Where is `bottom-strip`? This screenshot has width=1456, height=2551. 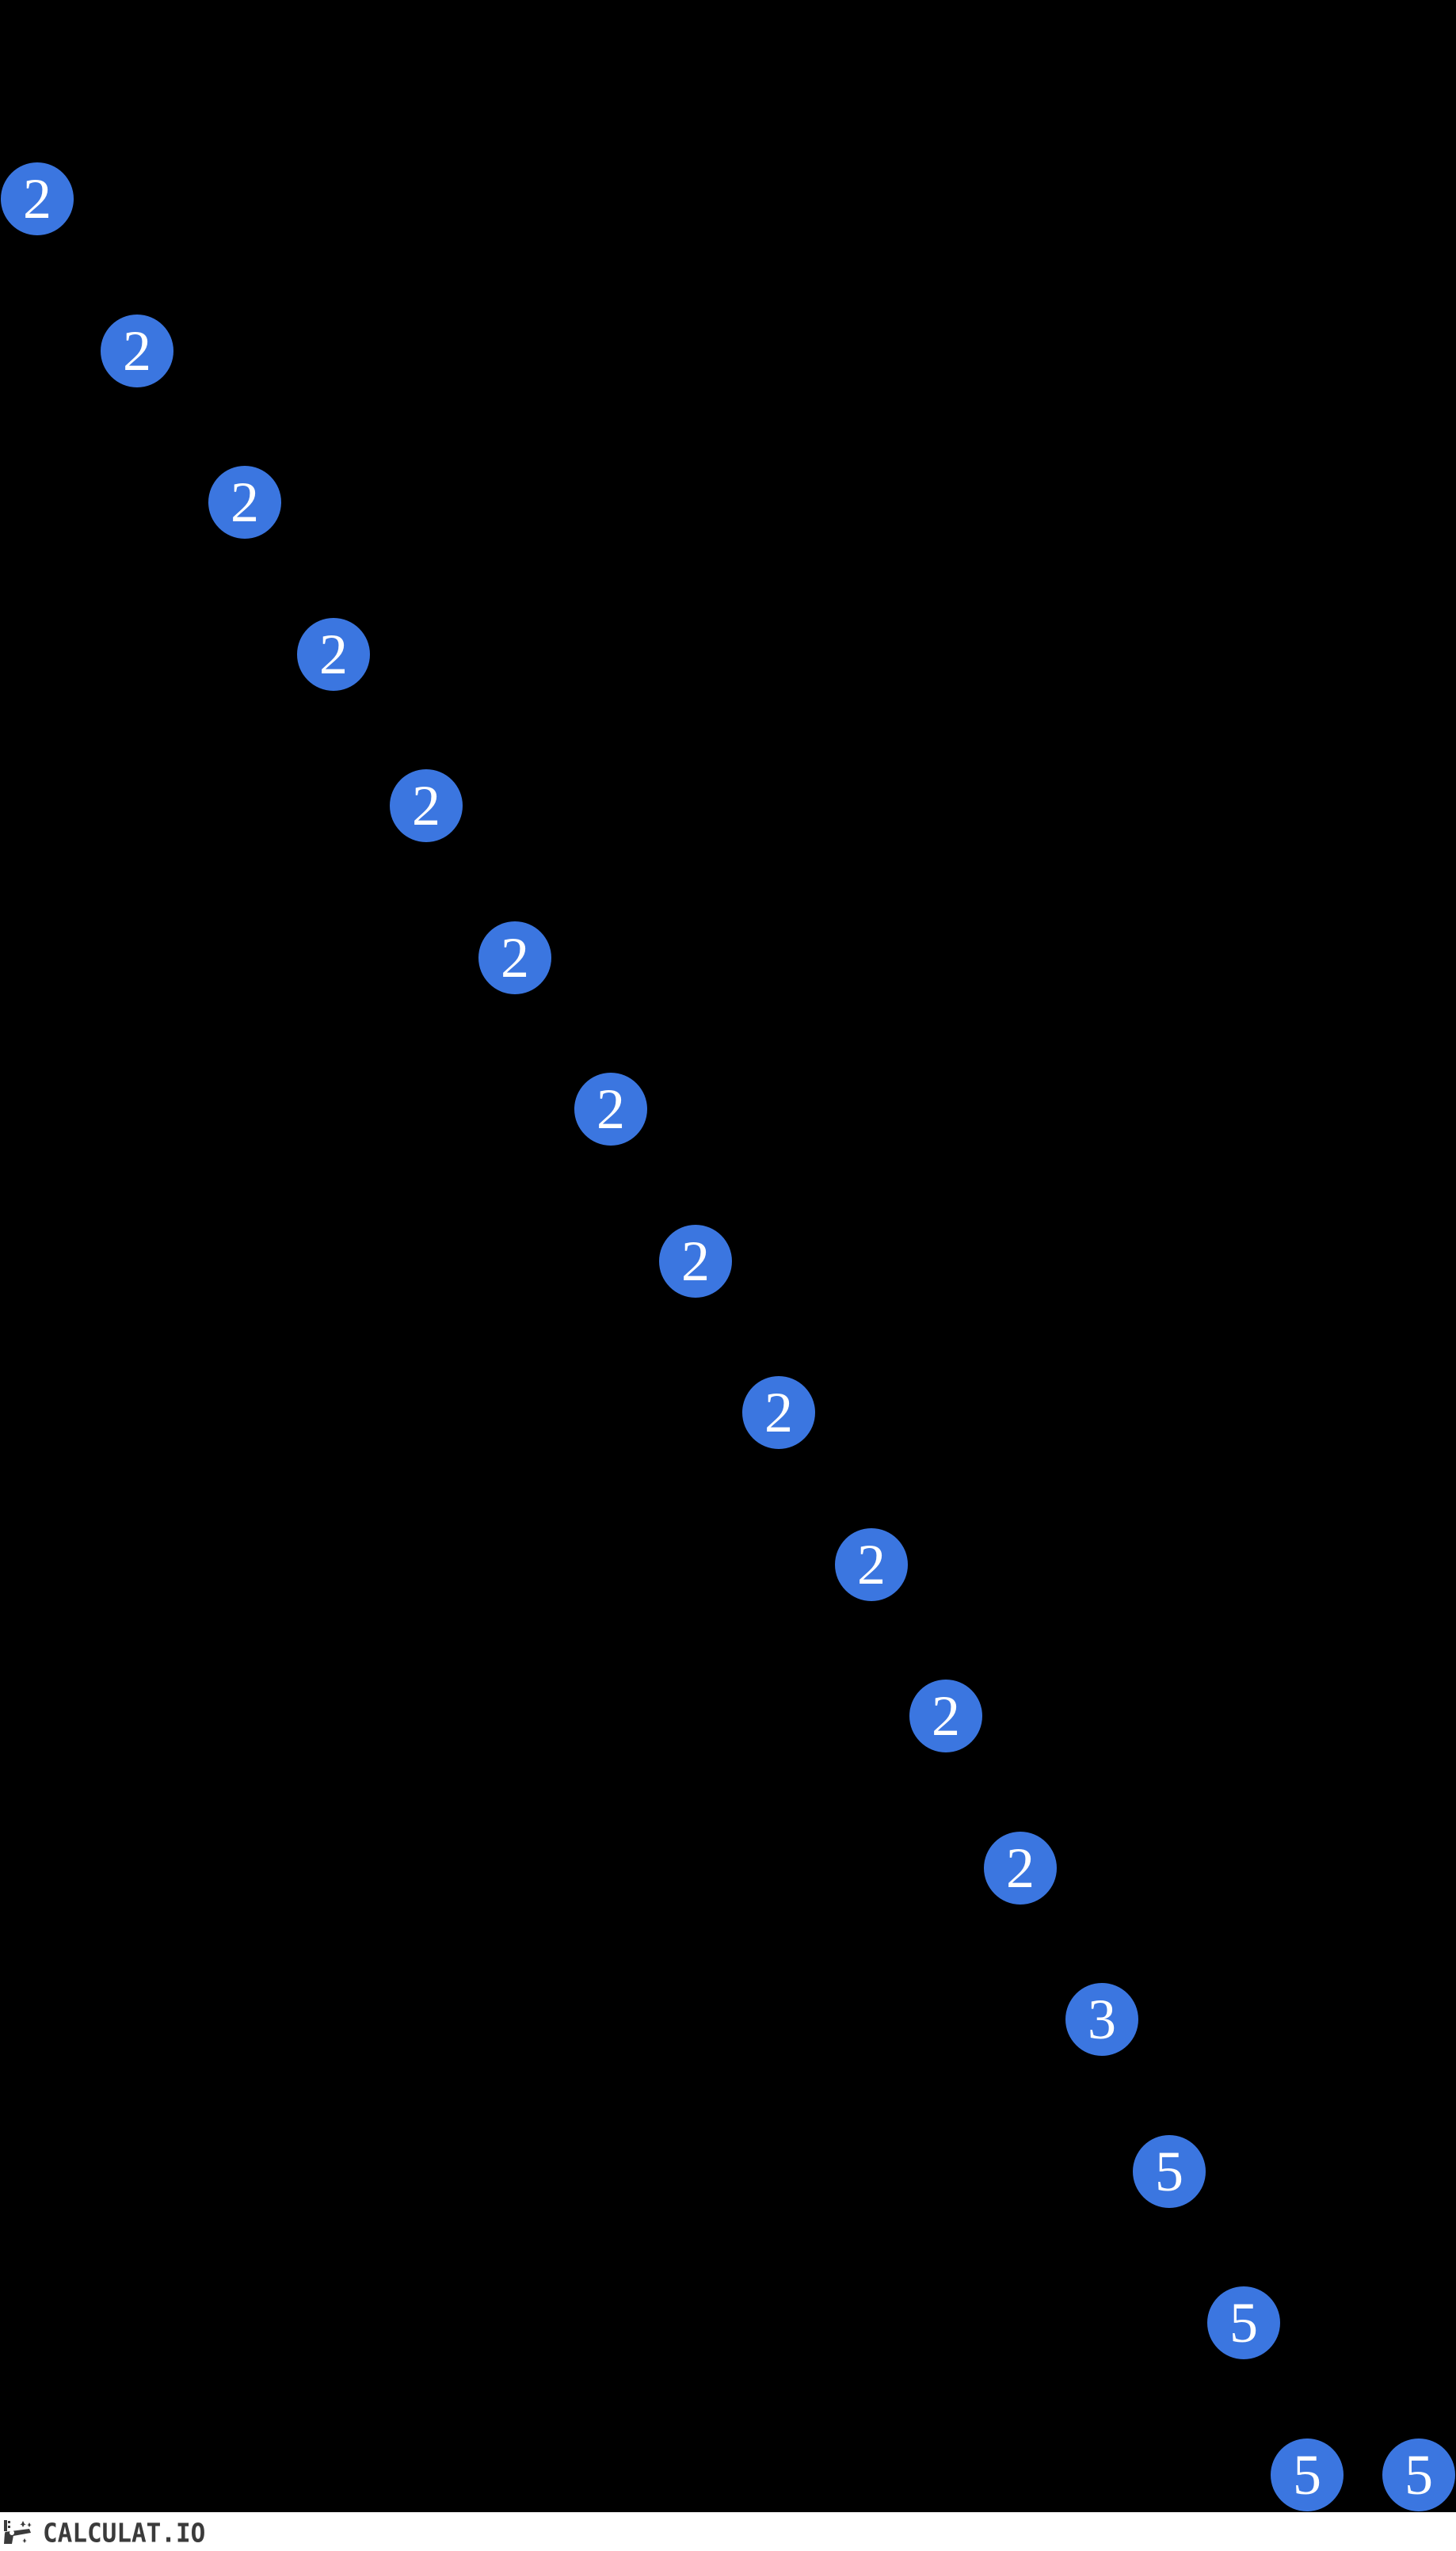
bottom-strip is located at coordinates (728, 2531).